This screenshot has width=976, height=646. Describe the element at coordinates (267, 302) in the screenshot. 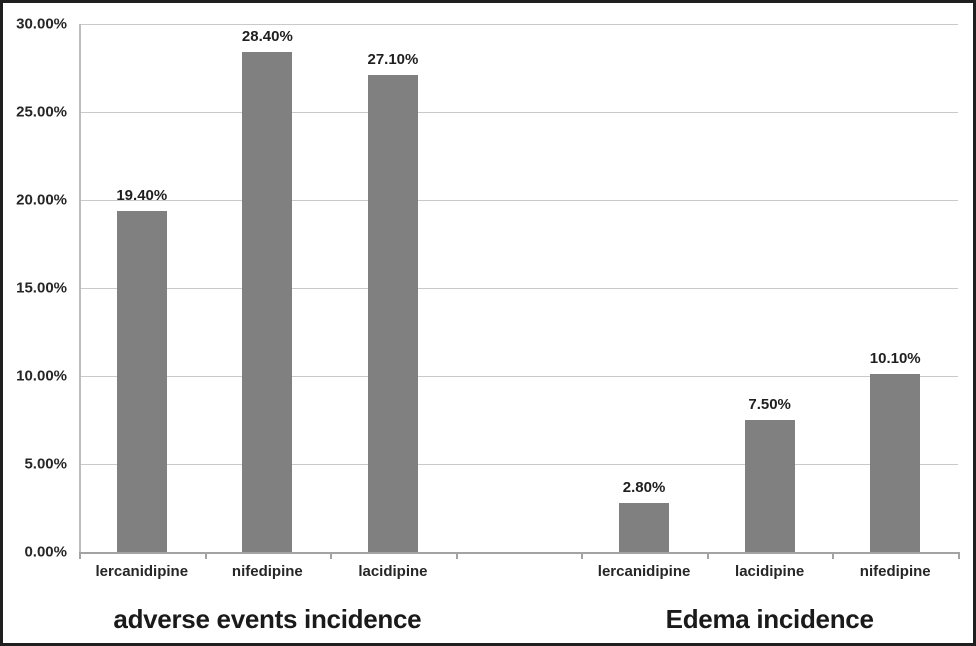

I see `bar-adverse-nifedipine` at that location.